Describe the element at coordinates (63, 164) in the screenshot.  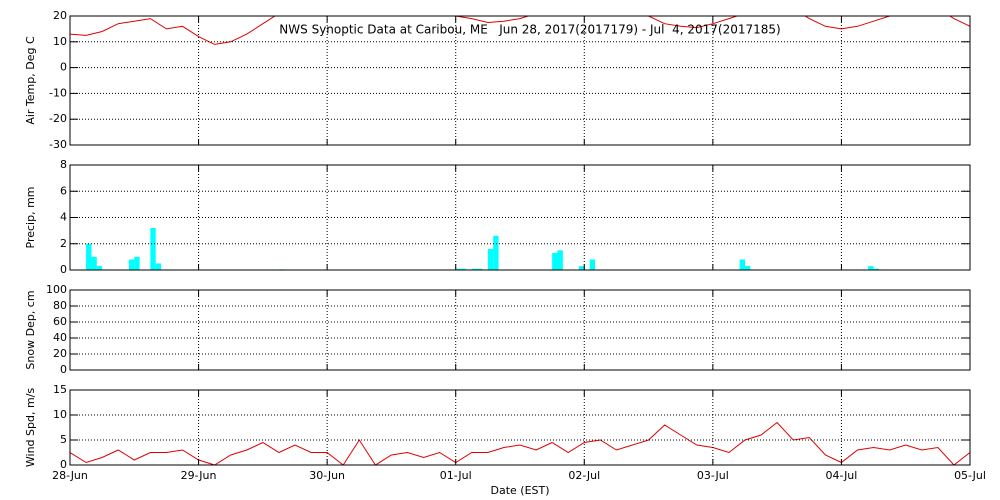
I see `y-tick-label: 8` at that location.